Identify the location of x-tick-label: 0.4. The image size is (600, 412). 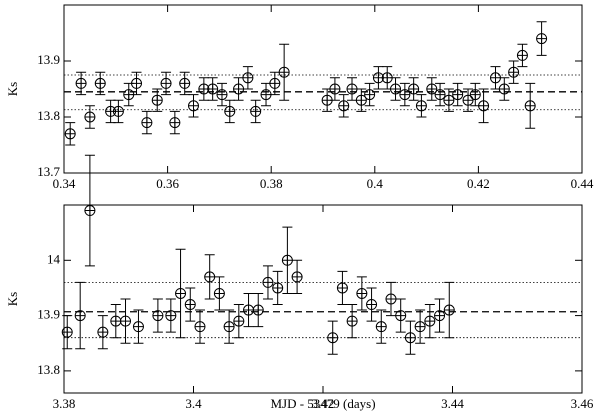
(375, 183).